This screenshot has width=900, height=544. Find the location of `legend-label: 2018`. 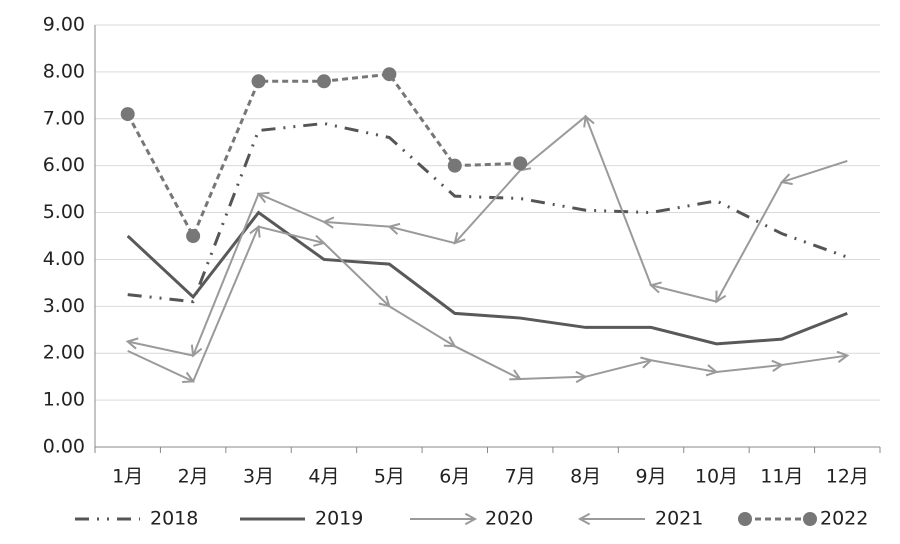

legend-label: 2018 is located at coordinates (174, 519).